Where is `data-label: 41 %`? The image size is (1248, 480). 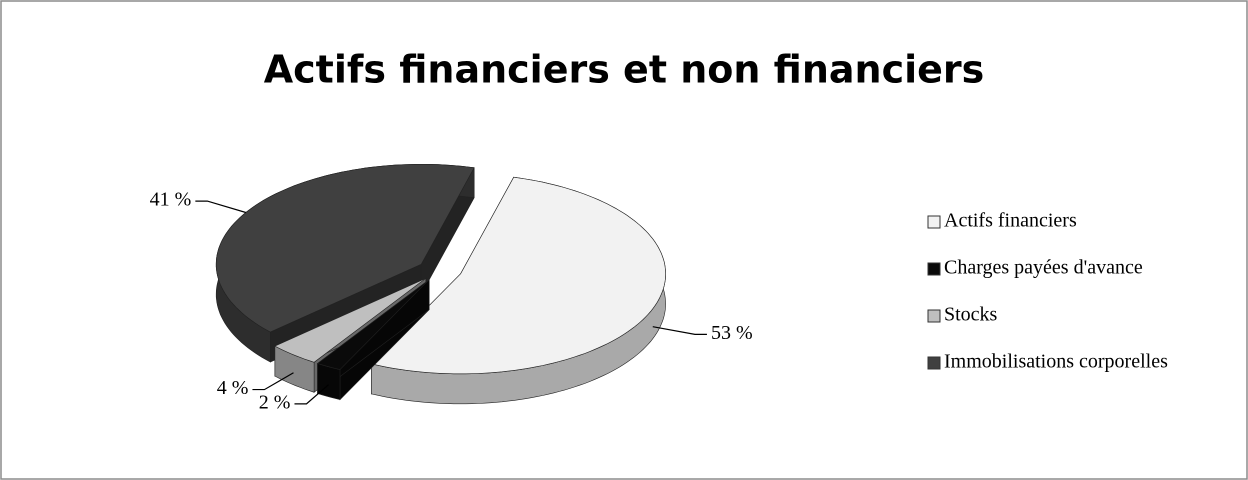
data-label: 41 % is located at coordinates (171, 200).